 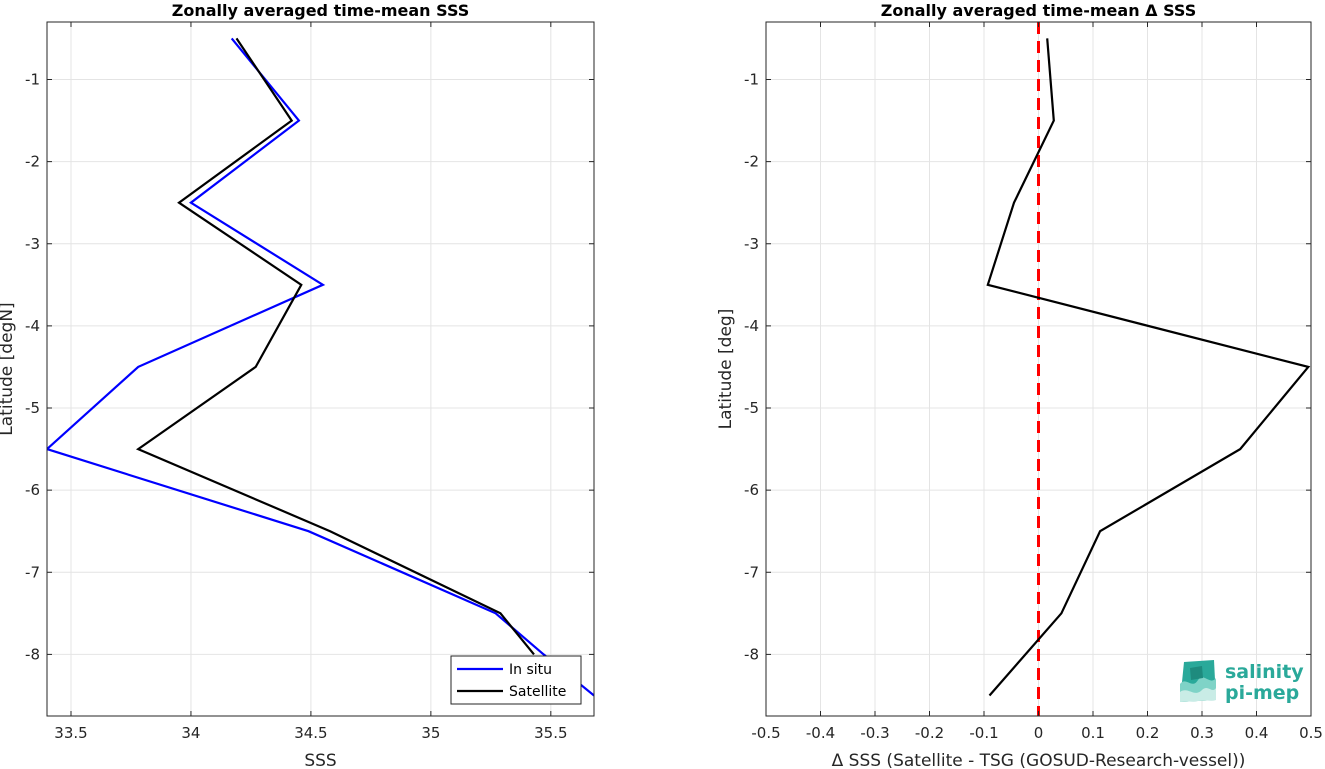 What do you see at coordinates (530, 670) in the screenshot?
I see `legend-label-0: In situ` at bounding box center [530, 670].